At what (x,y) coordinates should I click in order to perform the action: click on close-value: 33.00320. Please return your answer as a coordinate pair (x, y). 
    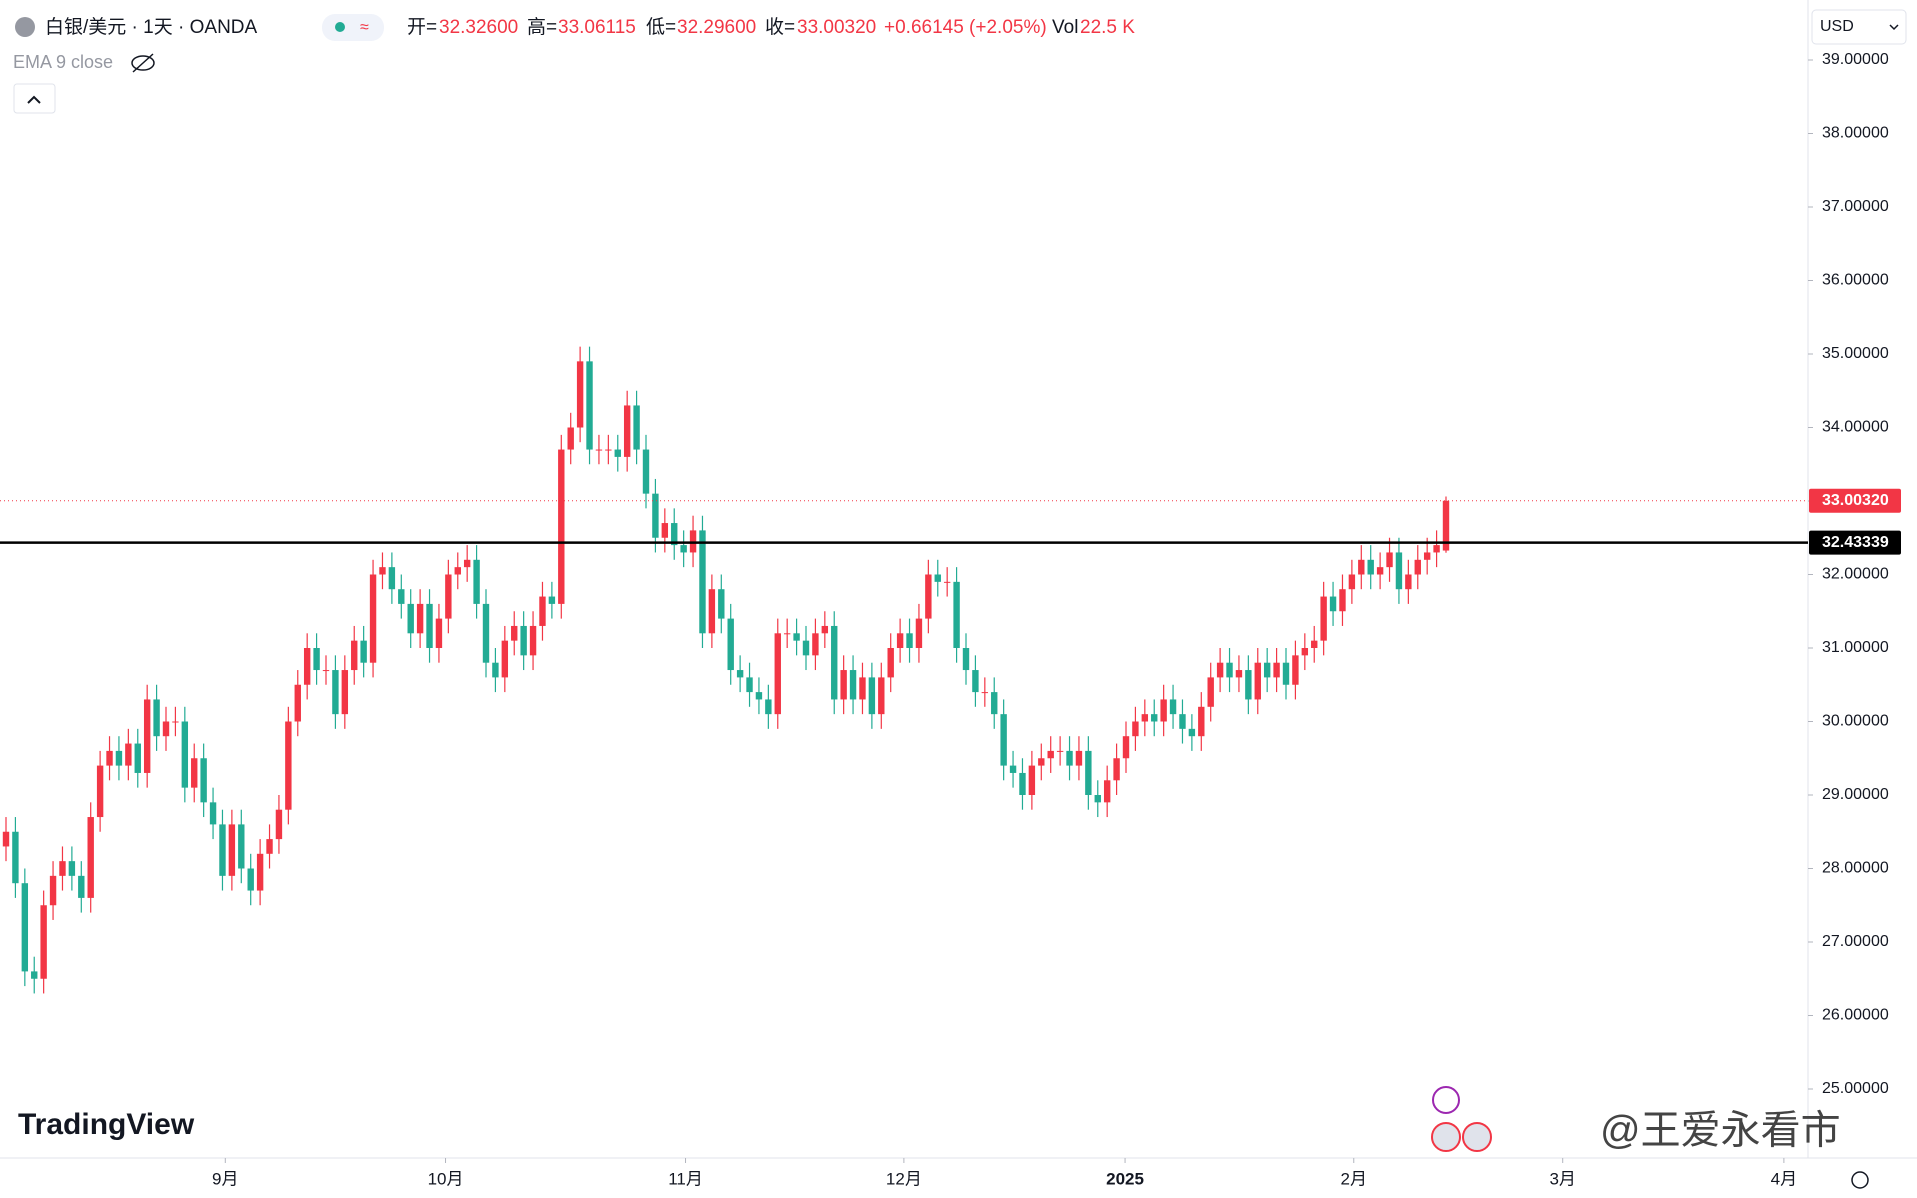
    Looking at the image, I should click on (836, 27).